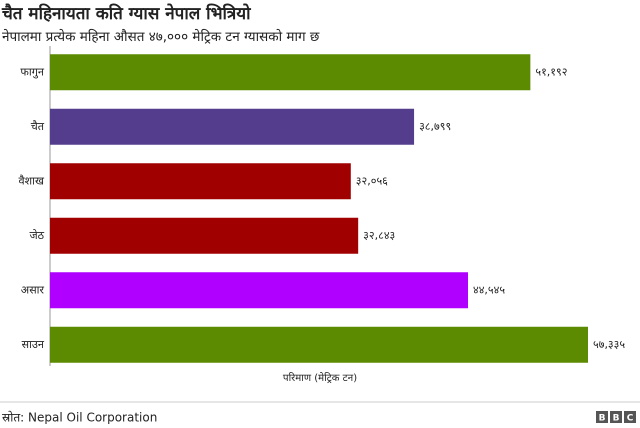  Describe the element at coordinates (435, 126) in the screenshot. I see `value-label: ३८,७९९` at that location.